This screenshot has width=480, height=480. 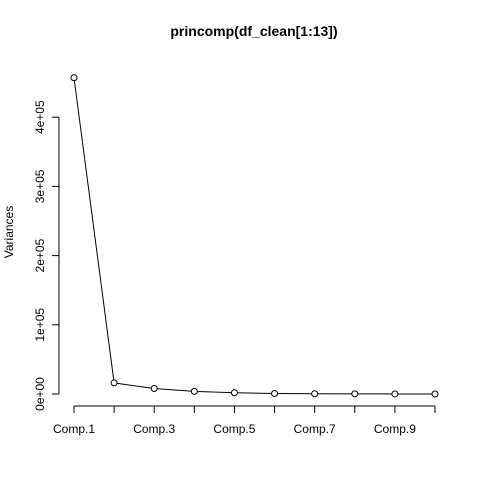 What do you see at coordinates (40, 117) in the screenshot?
I see `y-tick-label: 4e+05` at bounding box center [40, 117].